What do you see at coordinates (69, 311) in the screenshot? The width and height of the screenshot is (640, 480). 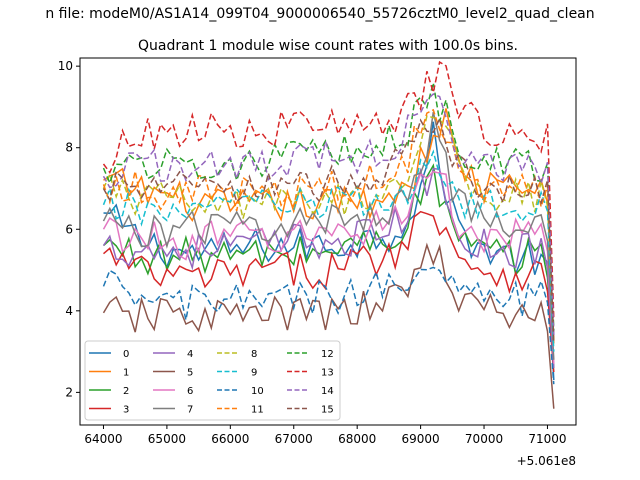 I see `y-tick-label: 4` at bounding box center [69, 311].